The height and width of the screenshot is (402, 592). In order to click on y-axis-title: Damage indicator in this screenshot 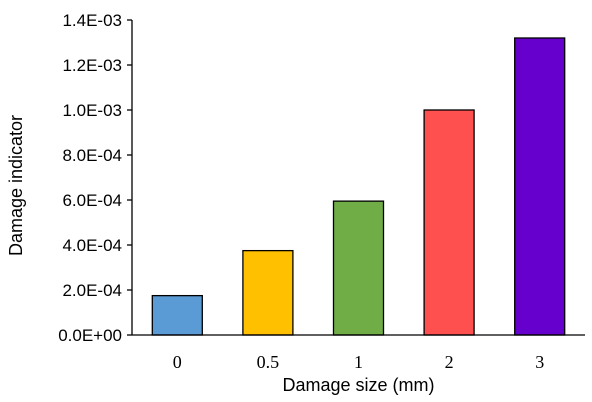, I will do `click(16, 185)`.